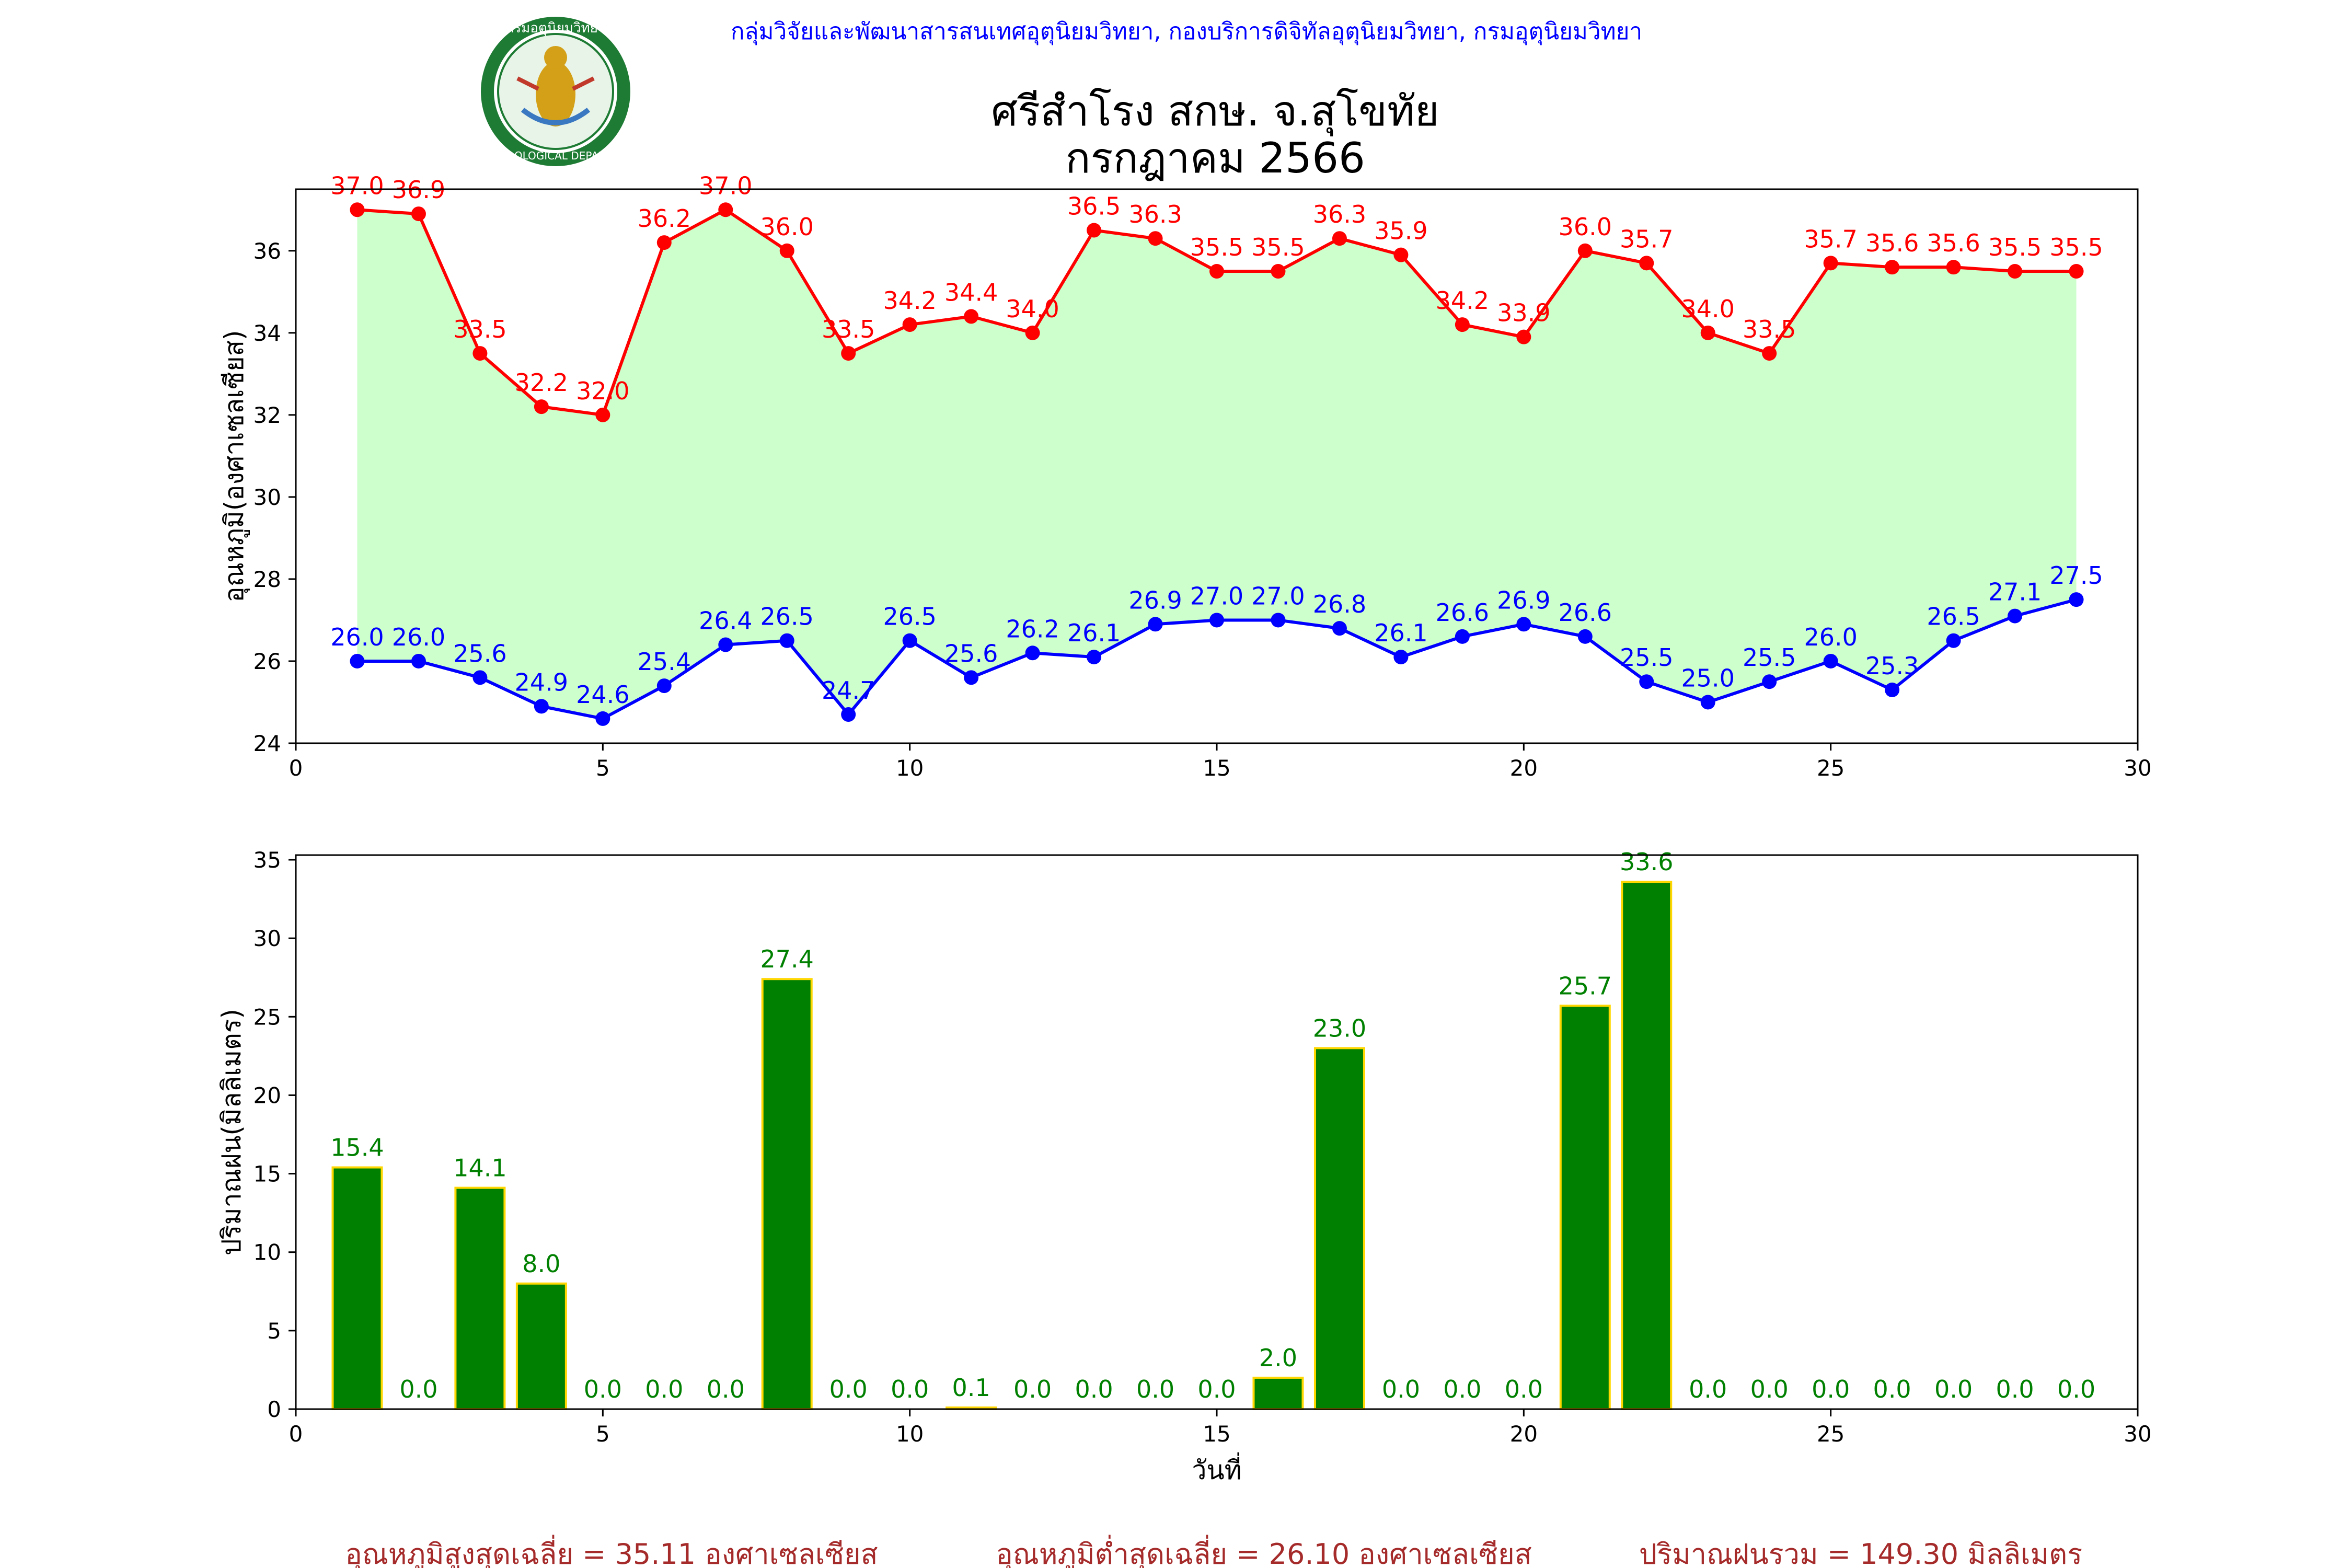  Describe the element at coordinates (1339, 1028) in the screenshot. I see `rainfall-value-label: 23.0` at that location.